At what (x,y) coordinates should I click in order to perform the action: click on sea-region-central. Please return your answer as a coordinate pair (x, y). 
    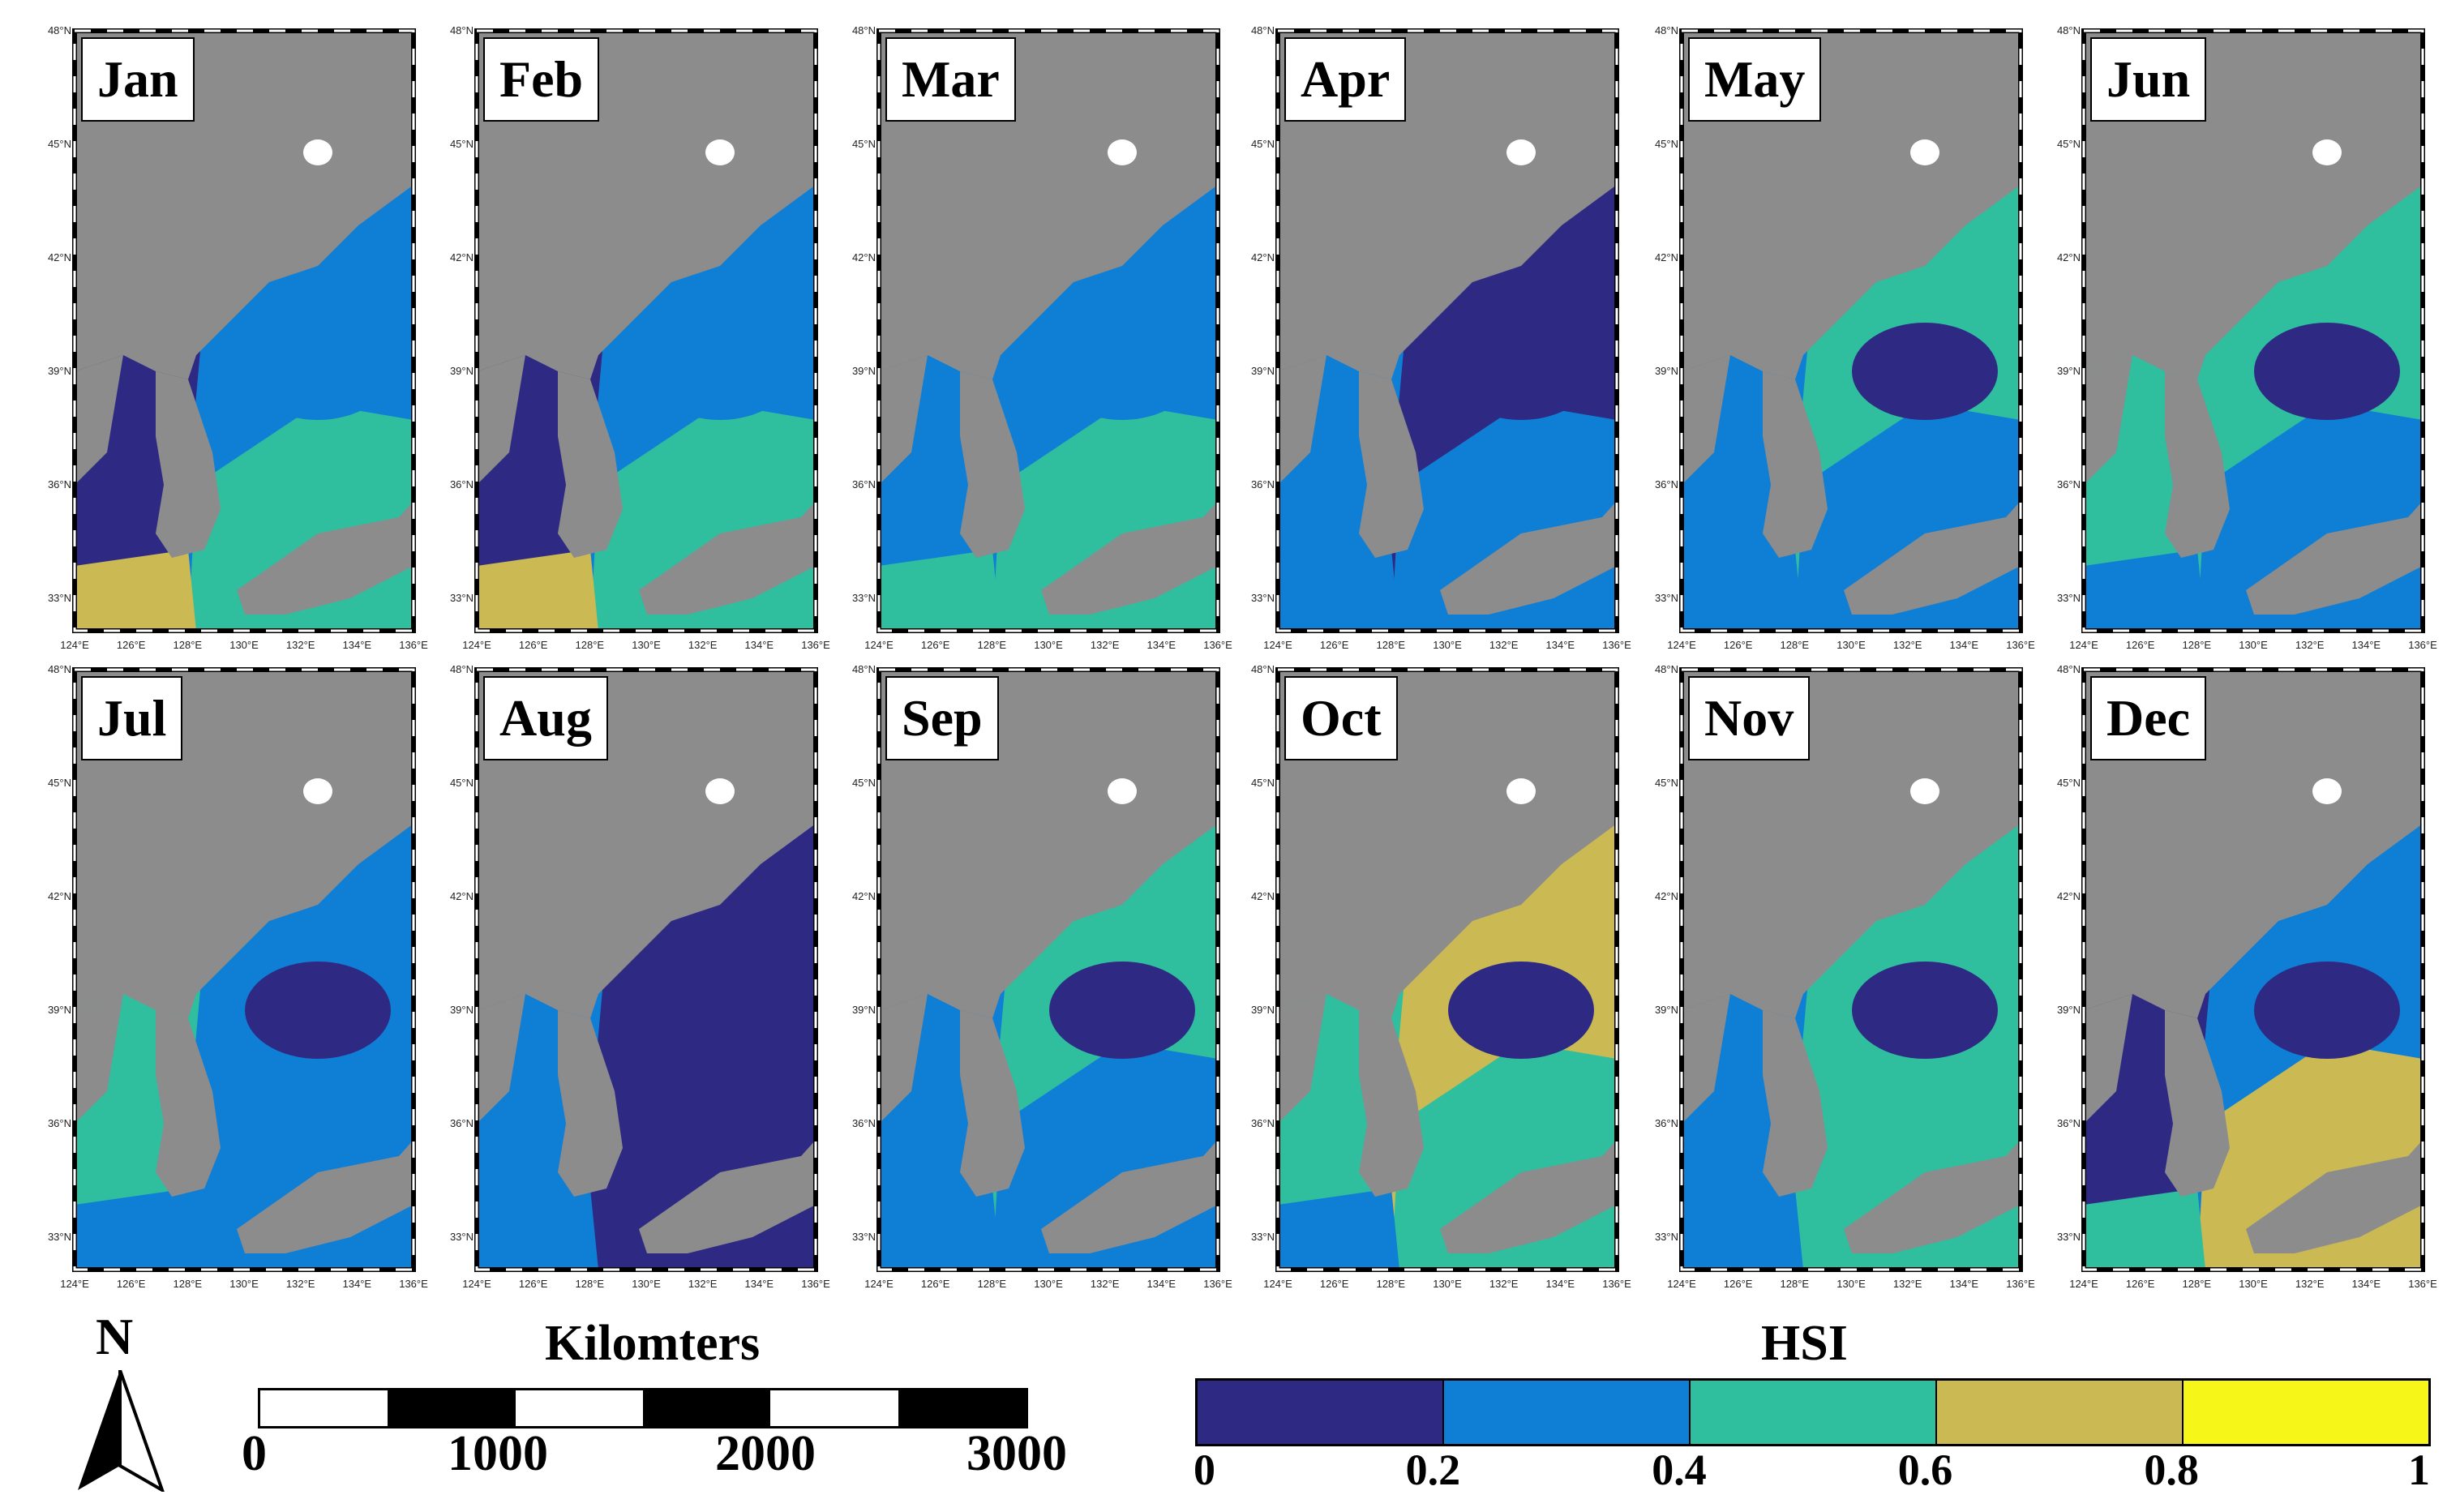
    Looking at the image, I should click on (2327, 371).